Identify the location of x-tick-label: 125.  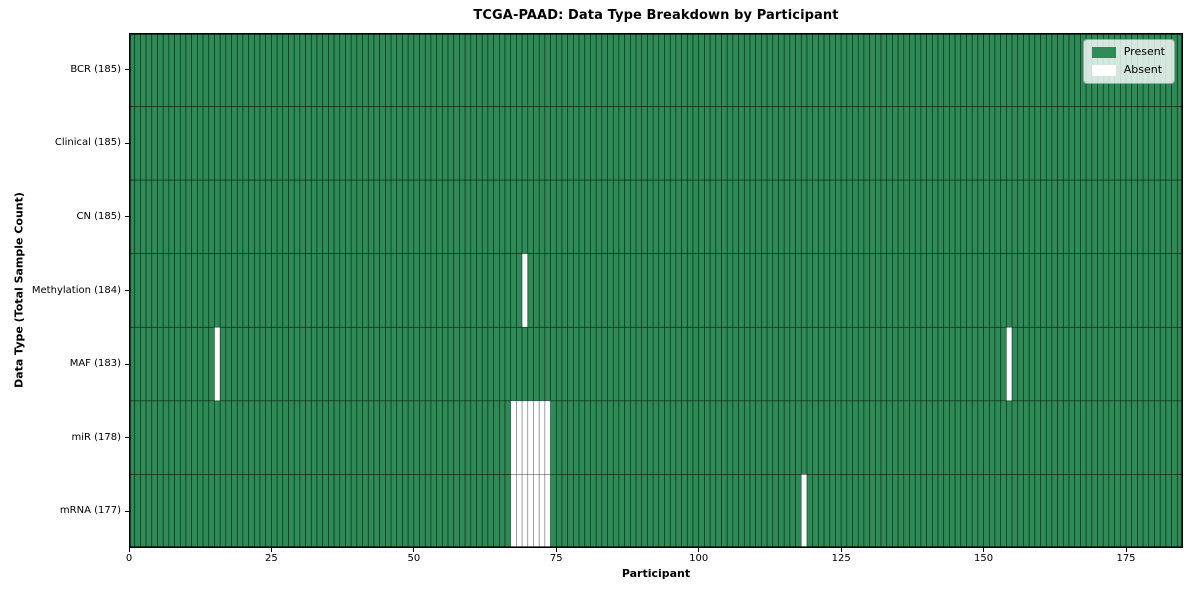
(841, 558).